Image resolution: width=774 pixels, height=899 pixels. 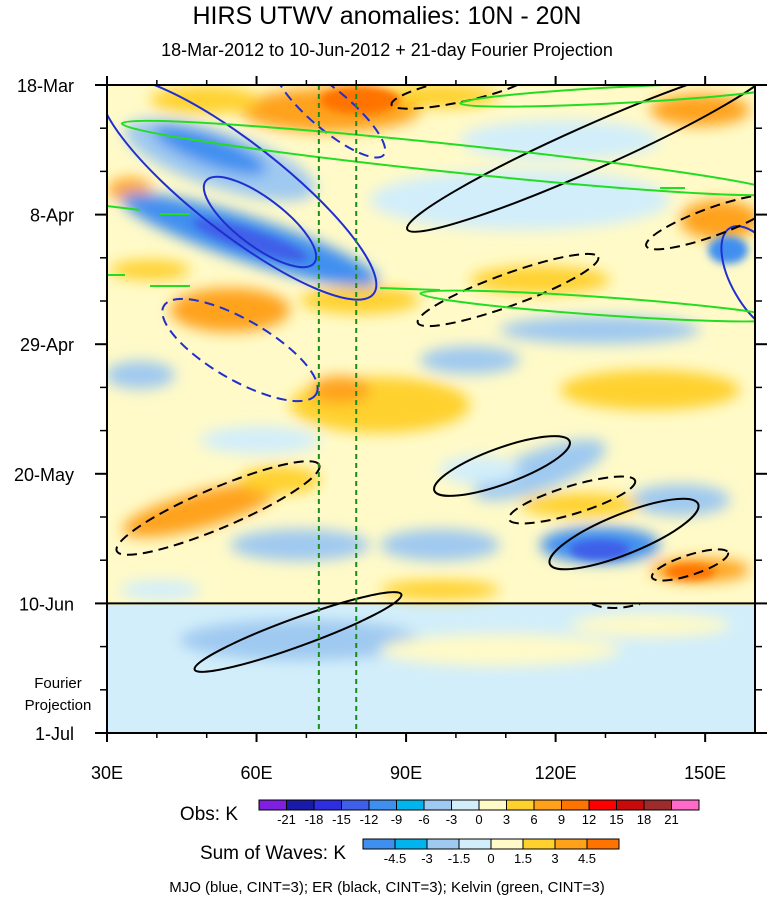 What do you see at coordinates (616, 819) in the screenshot?
I see `colorbar-level-label: 15` at bounding box center [616, 819].